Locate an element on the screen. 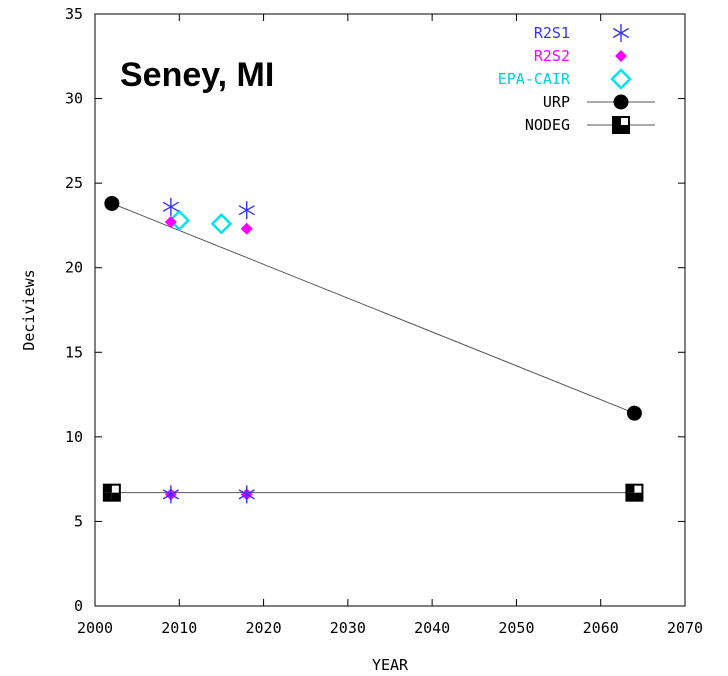 The height and width of the screenshot is (676, 728). legend-marker-urp is located at coordinates (621, 102).